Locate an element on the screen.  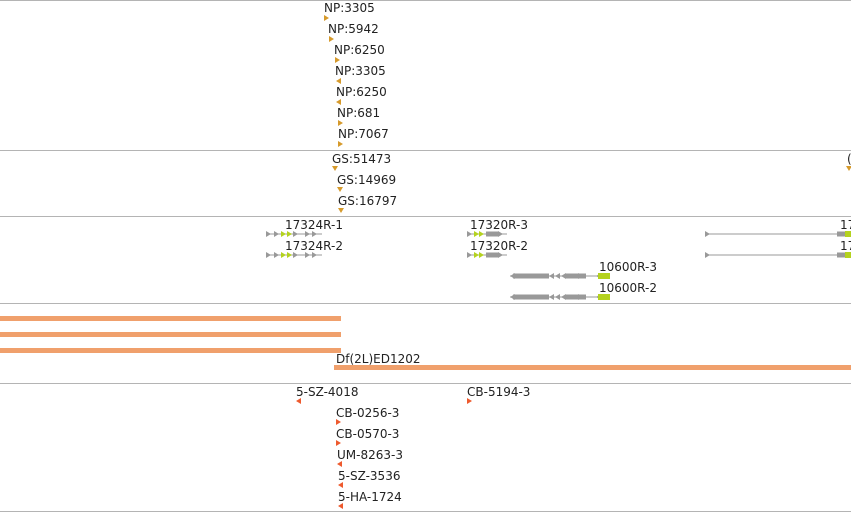
gs-label: GS:14969 is located at coordinates (367, 180).